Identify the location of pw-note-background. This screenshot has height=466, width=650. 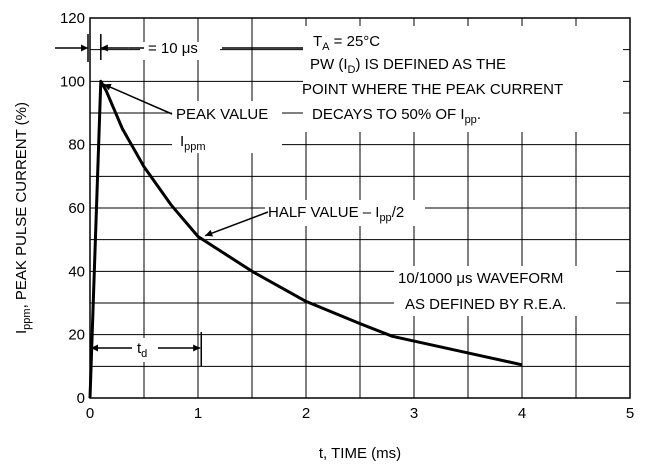
(463, 79).